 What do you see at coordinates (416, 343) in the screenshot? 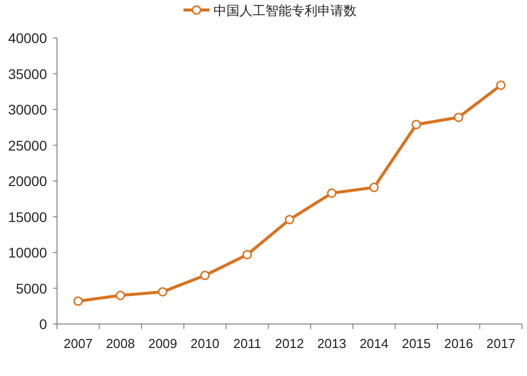
I see `x-tick-label: 2015` at bounding box center [416, 343].